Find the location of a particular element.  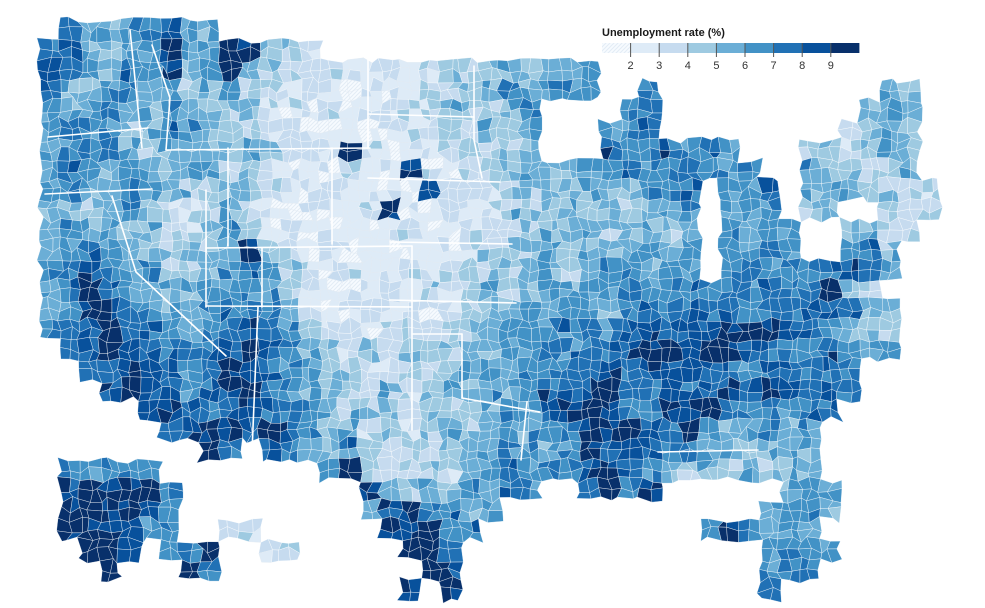

legend-swatch is located at coordinates (730, 48).